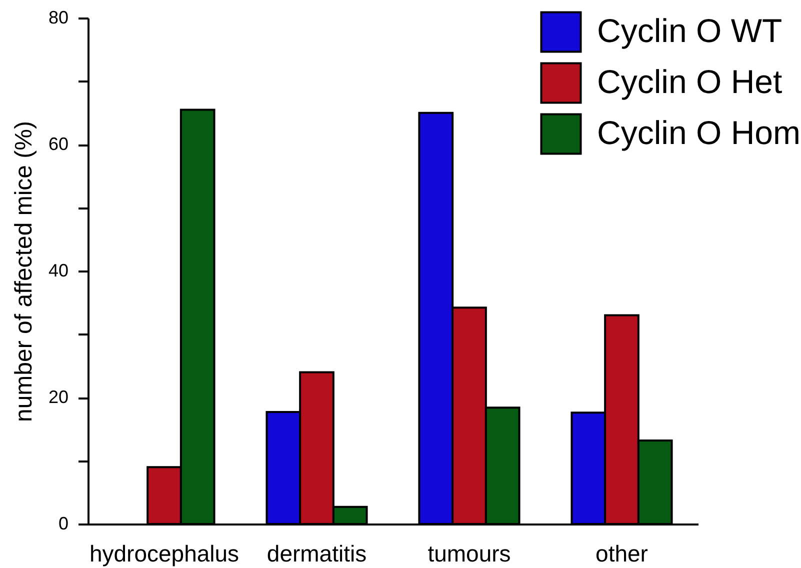  I want to click on legend-label: Cyclin O Hom, so click(699, 132).